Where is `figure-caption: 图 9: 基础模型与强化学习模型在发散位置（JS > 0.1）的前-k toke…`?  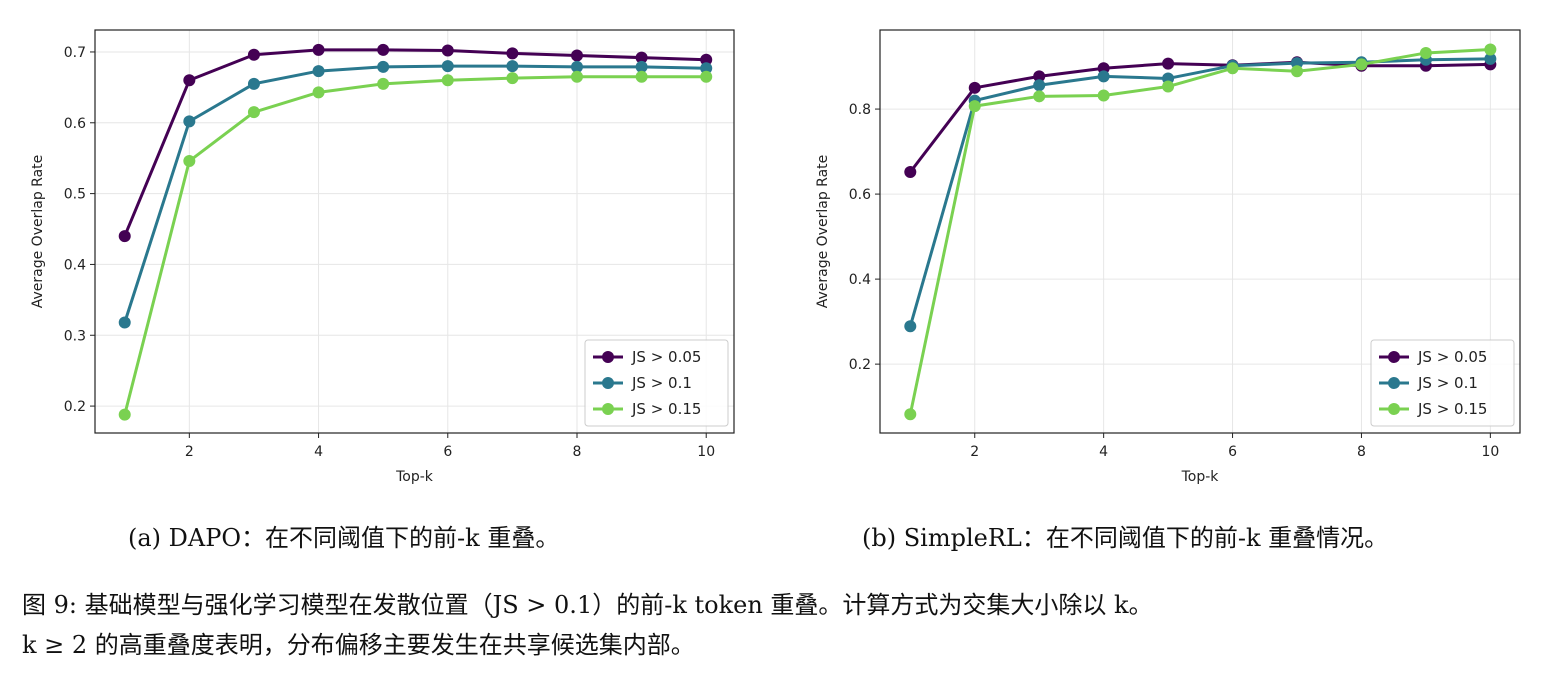
figure-caption: 图 9: 基础模型与强化学习模型在发散位置（JS > 0.1）的前-k toke… is located at coordinates (787, 625).